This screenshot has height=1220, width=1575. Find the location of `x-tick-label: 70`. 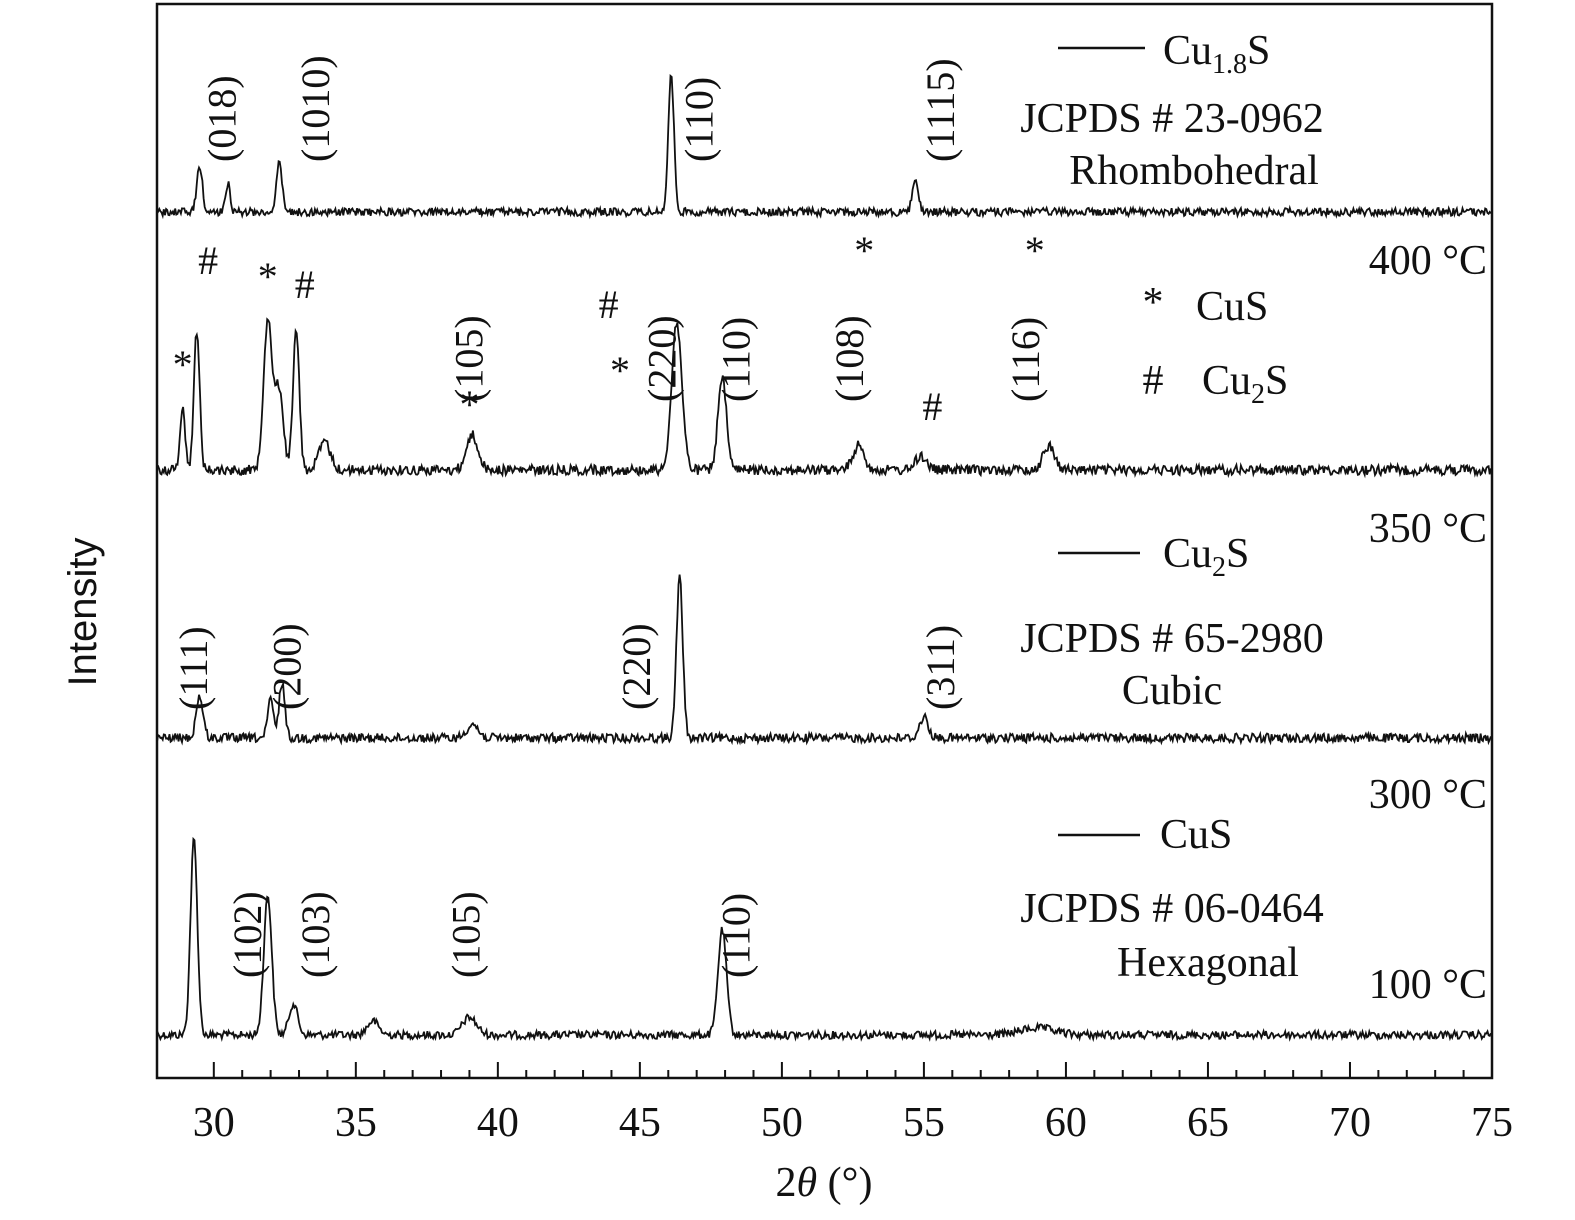

x-tick-label: 70 is located at coordinates (1350, 1123).